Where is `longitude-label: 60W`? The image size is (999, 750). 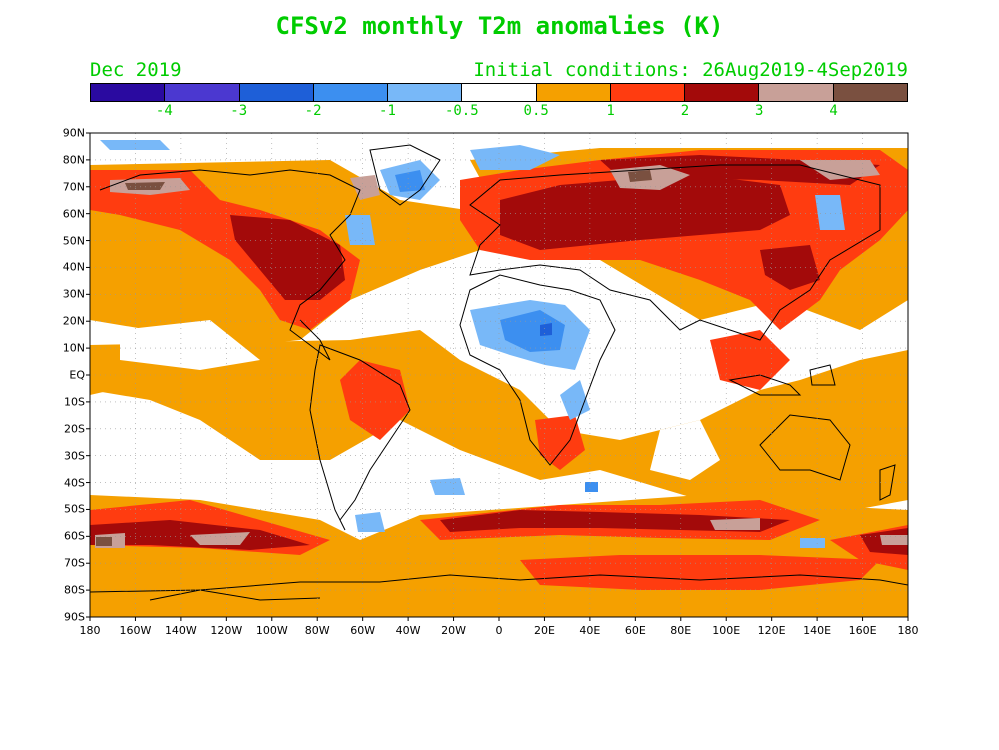 longitude-label: 60W is located at coordinates (363, 630).